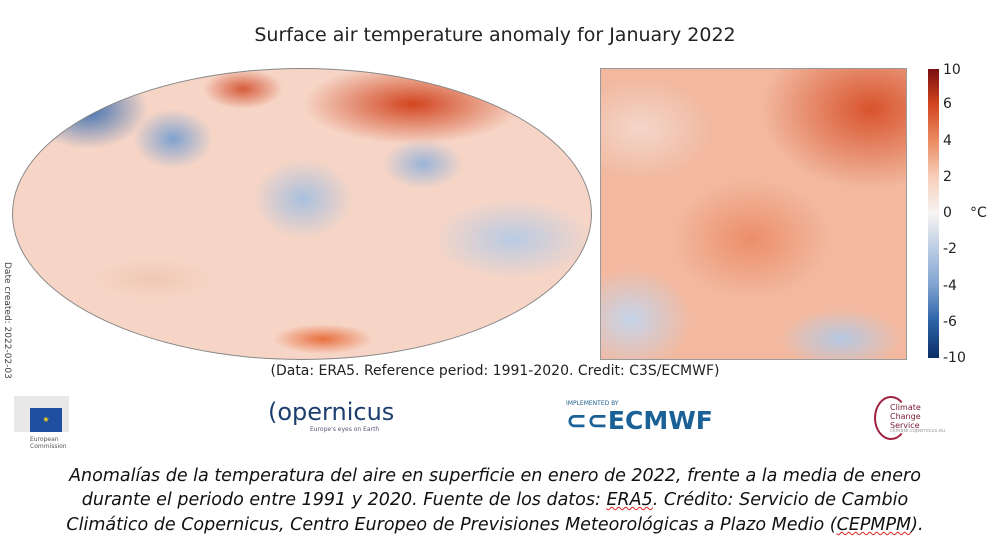 The width and height of the screenshot is (990, 556). What do you see at coordinates (48, 443) in the screenshot?
I see `eu-logo-text: European Commission` at bounding box center [48, 443].